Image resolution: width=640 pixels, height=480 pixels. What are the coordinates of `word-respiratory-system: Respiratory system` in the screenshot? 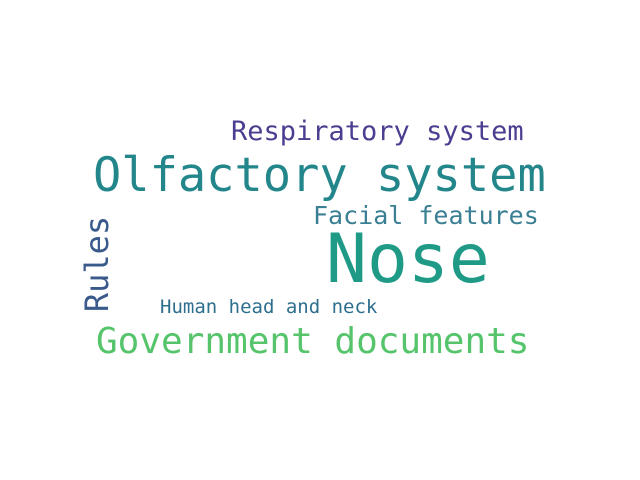 It's located at (377, 131).